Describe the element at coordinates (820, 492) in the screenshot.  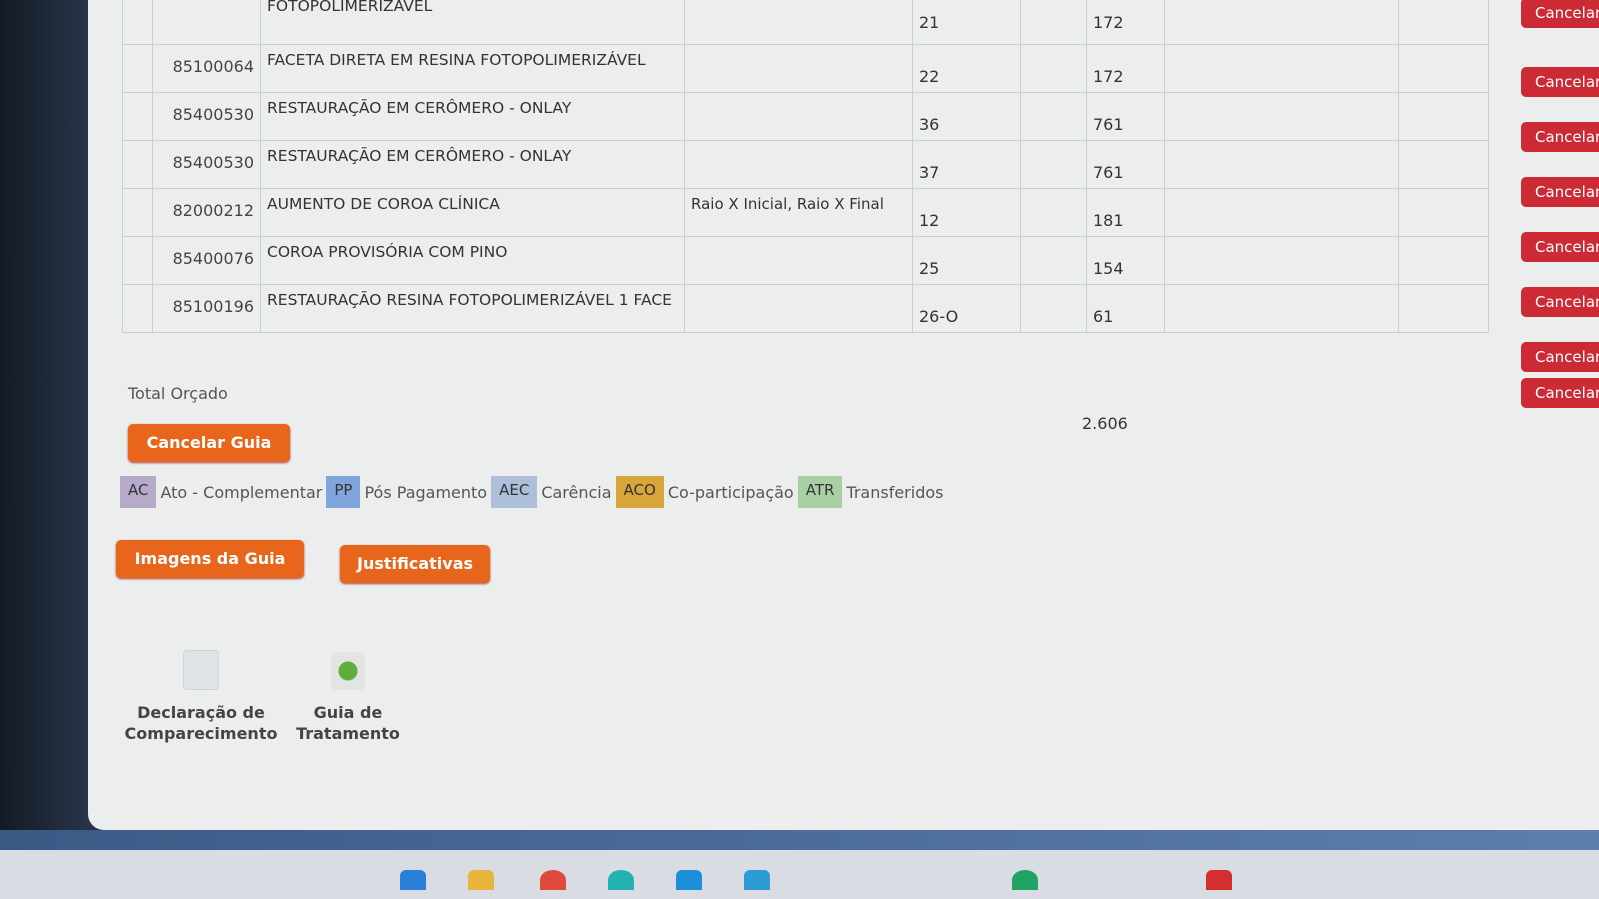
I see `legend-badge-atr: ATR` at that location.